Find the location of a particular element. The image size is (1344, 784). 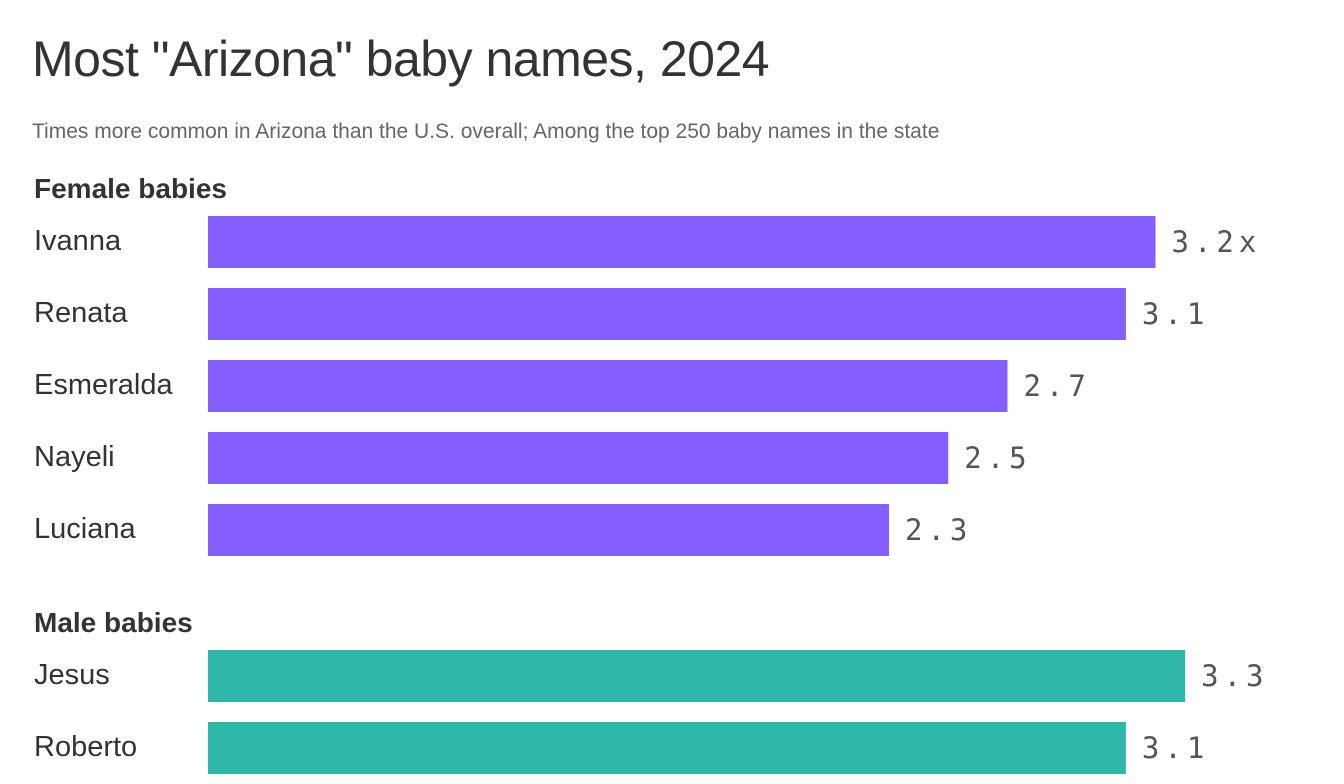

value-label: 2.3 is located at coordinates (938, 530).